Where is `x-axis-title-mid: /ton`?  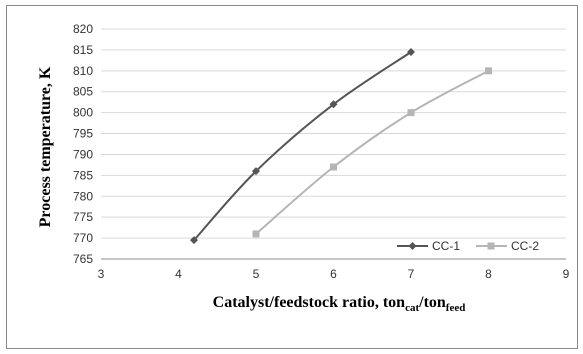
x-axis-title-mid: /ton is located at coordinates (432, 302).